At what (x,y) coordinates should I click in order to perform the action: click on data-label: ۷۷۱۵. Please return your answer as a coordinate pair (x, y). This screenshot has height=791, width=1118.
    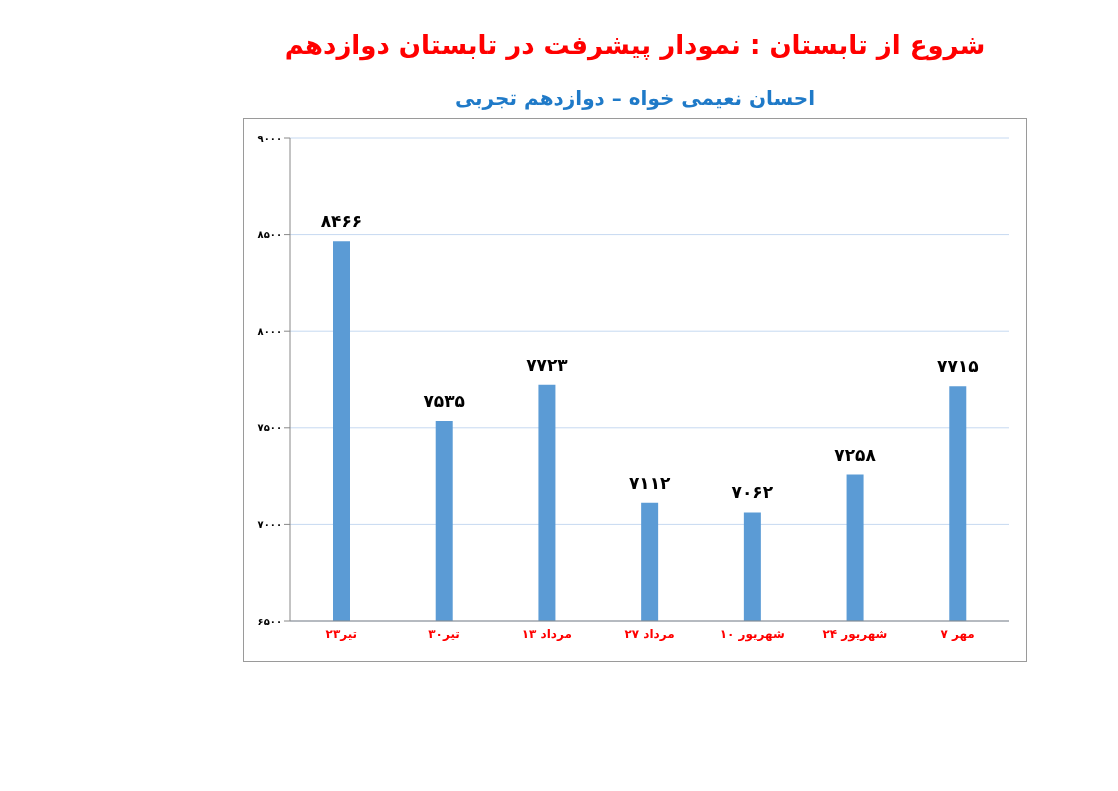
    Looking at the image, I should click on (958, 366).